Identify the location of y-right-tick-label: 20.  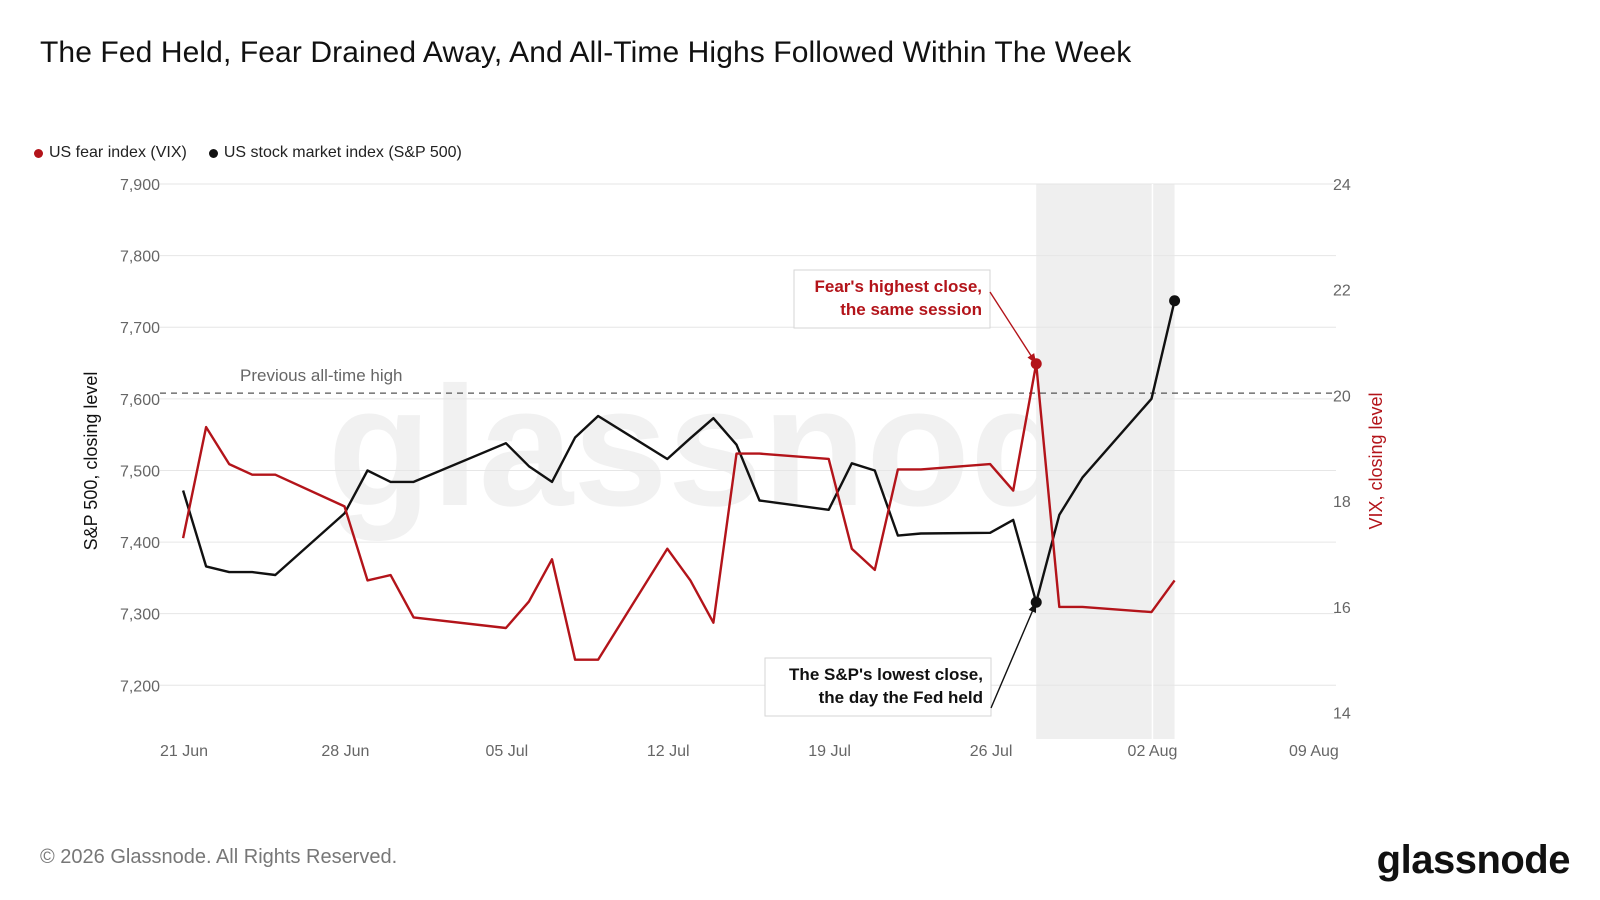
(1342, 396).